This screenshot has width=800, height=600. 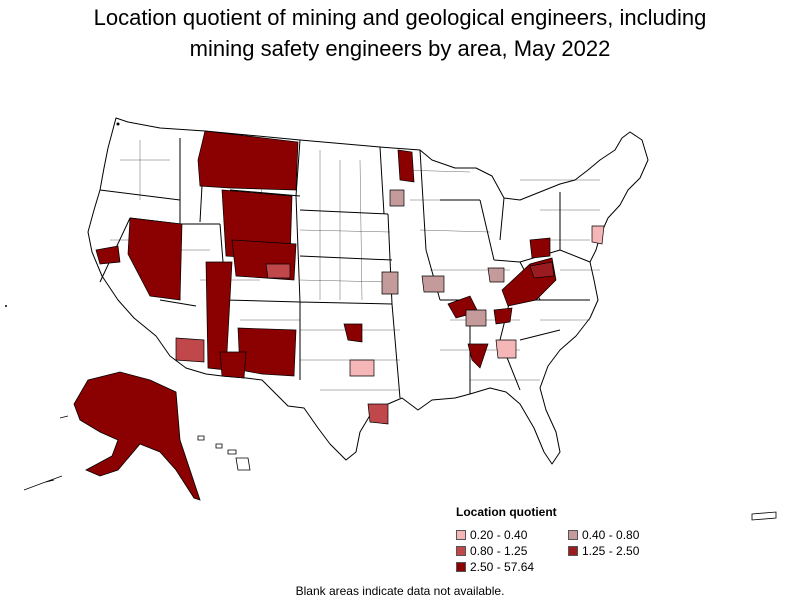 What do you see at coordinates (764, 516) in the screenshot?
I see `puerto-rico` at bounding box center [764, 516].